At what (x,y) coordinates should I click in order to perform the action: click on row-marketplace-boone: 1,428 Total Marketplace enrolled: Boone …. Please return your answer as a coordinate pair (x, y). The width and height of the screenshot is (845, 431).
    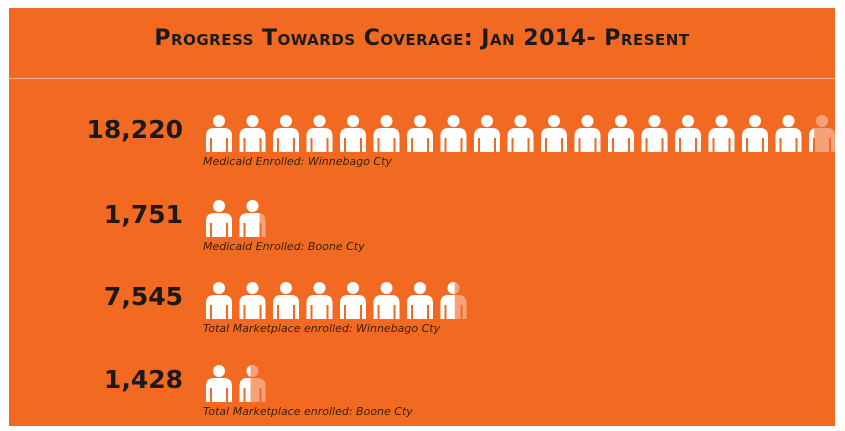
    Looking at the image, I should click on (422, 394).